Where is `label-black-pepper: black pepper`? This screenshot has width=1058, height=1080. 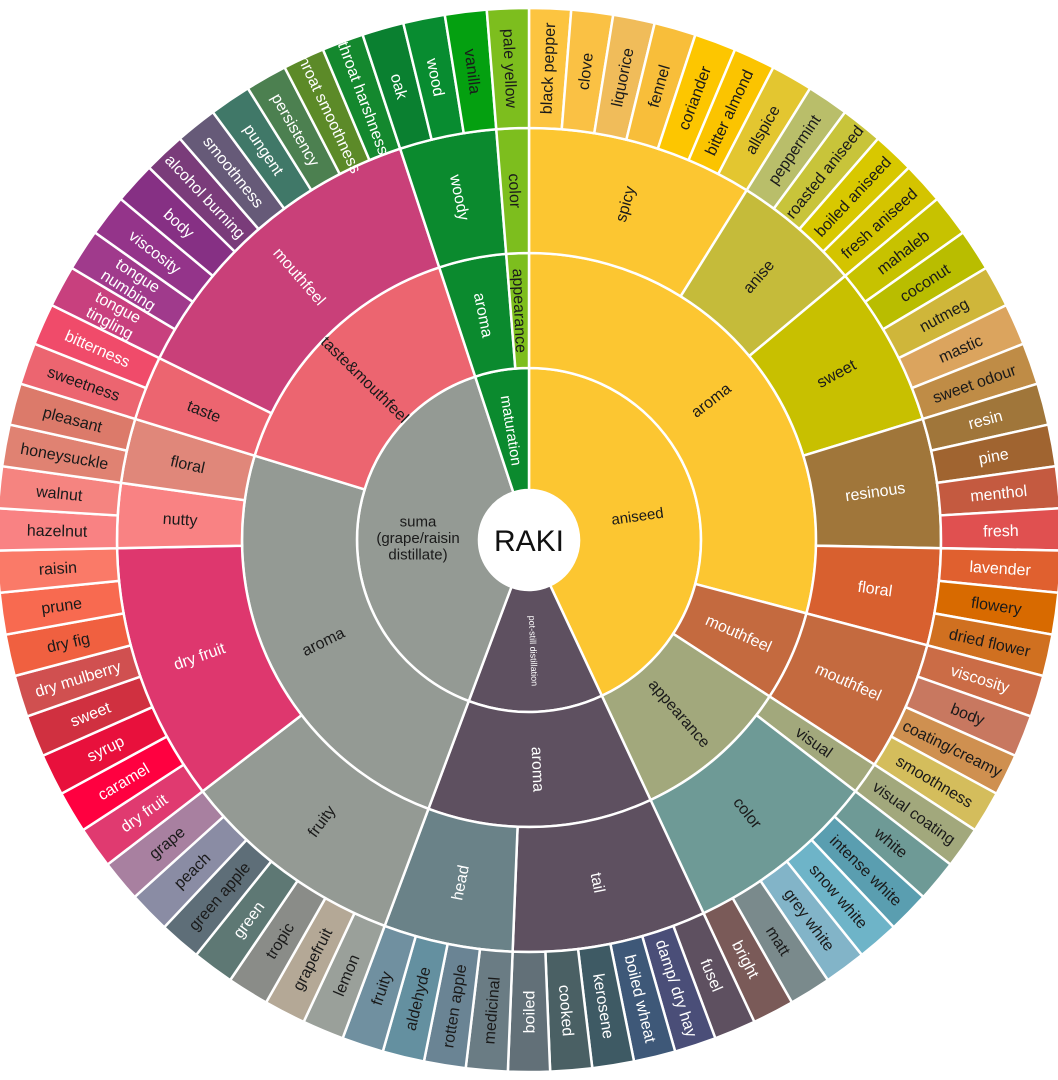 label-black-pepper: black pepper is located at coordinates (549, 68).